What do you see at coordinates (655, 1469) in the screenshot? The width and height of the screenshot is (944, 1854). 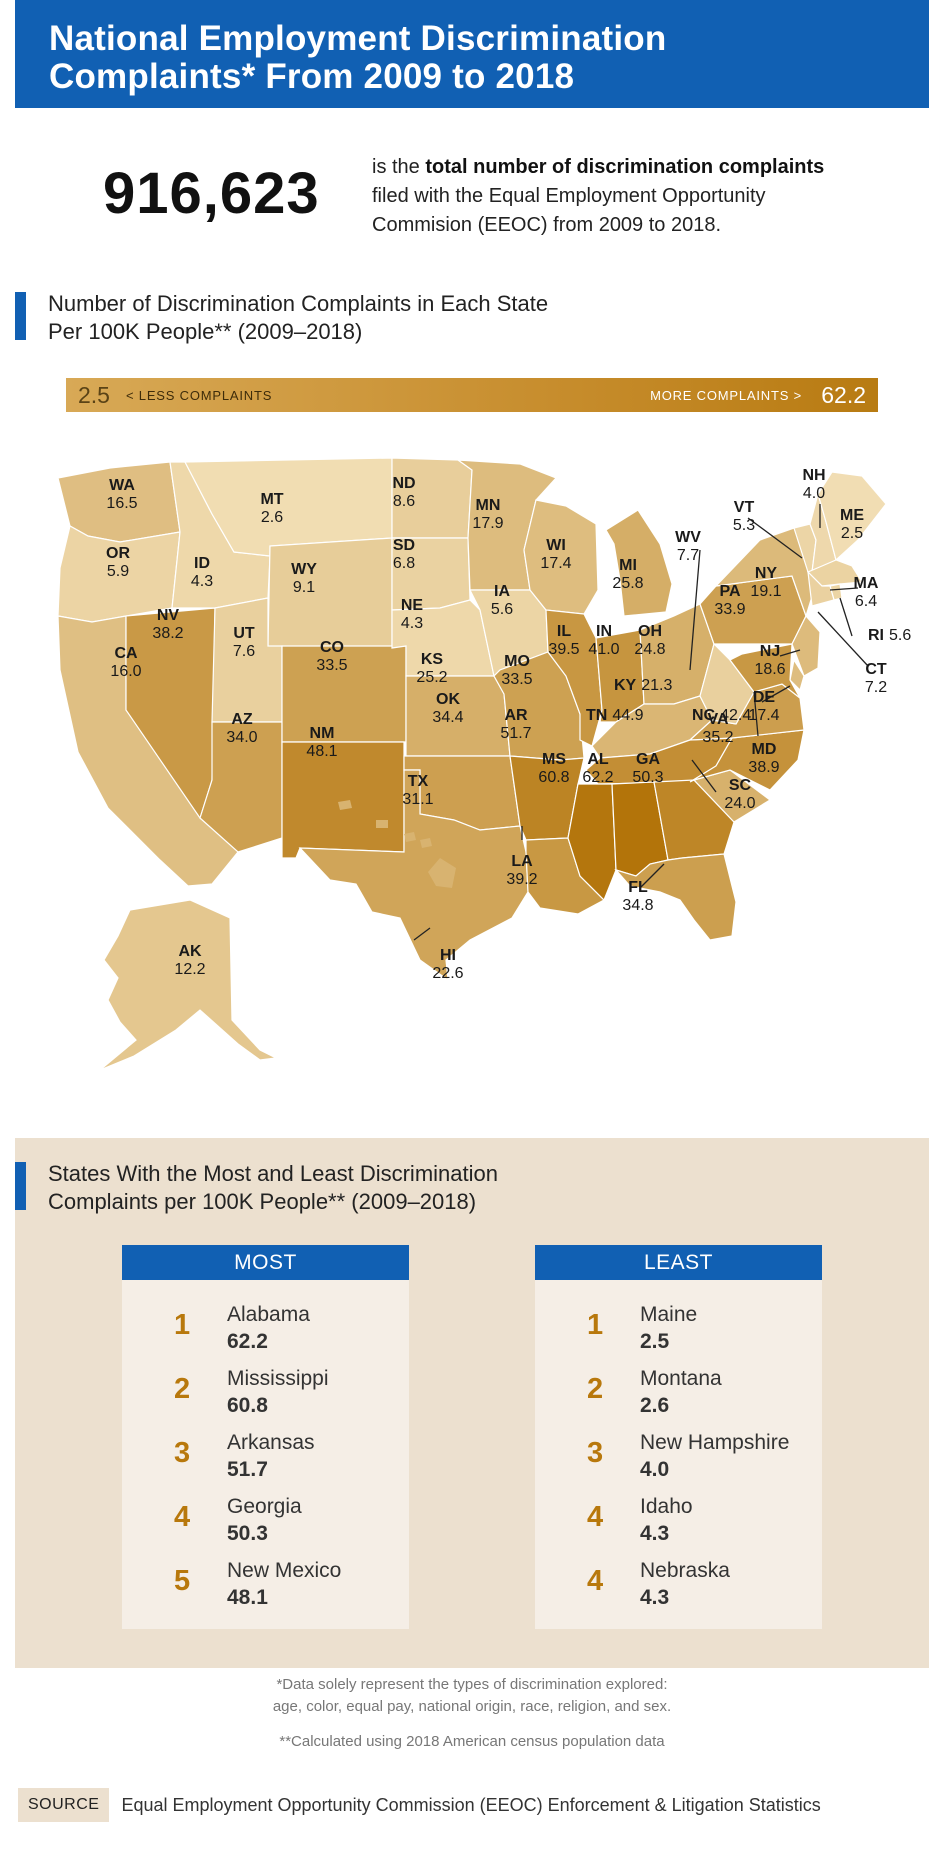 I see `state-value: 4.0` at bounding box center [655, 1469].